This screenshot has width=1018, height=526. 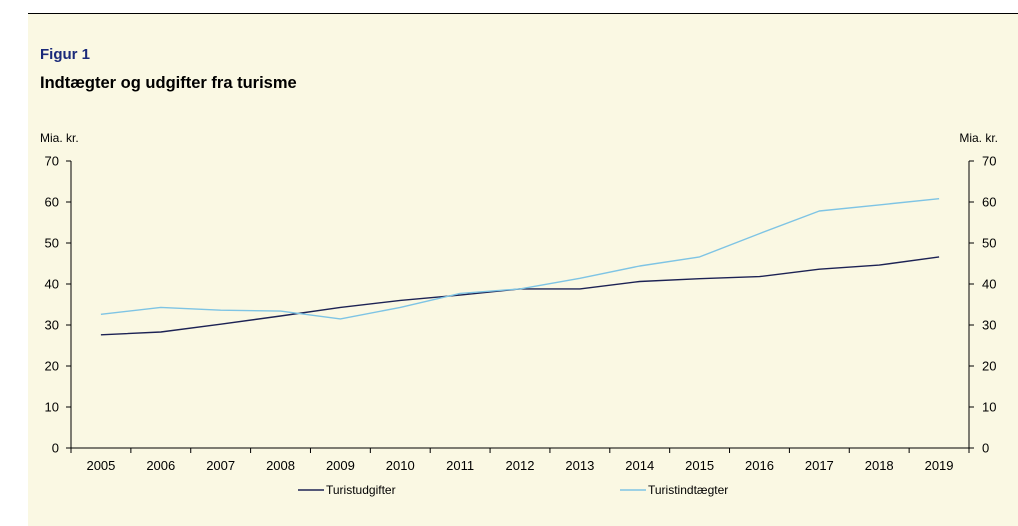 I want to click on x-axis-tick-label: 2007, so click(x=220, y=465).